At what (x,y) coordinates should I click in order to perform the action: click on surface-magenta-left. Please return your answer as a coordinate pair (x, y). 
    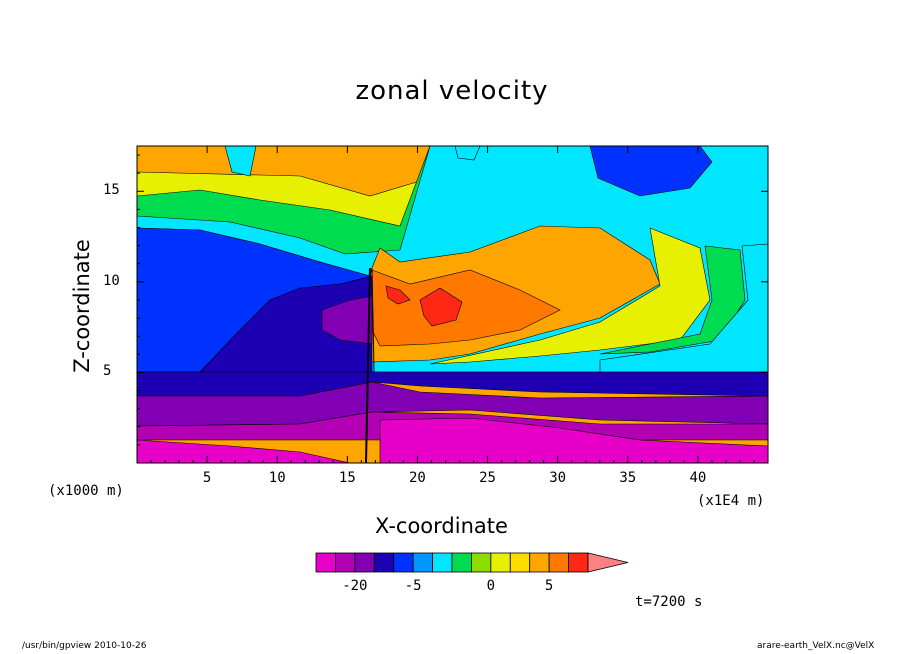
    Looking at the image, I should click on (244, 451).